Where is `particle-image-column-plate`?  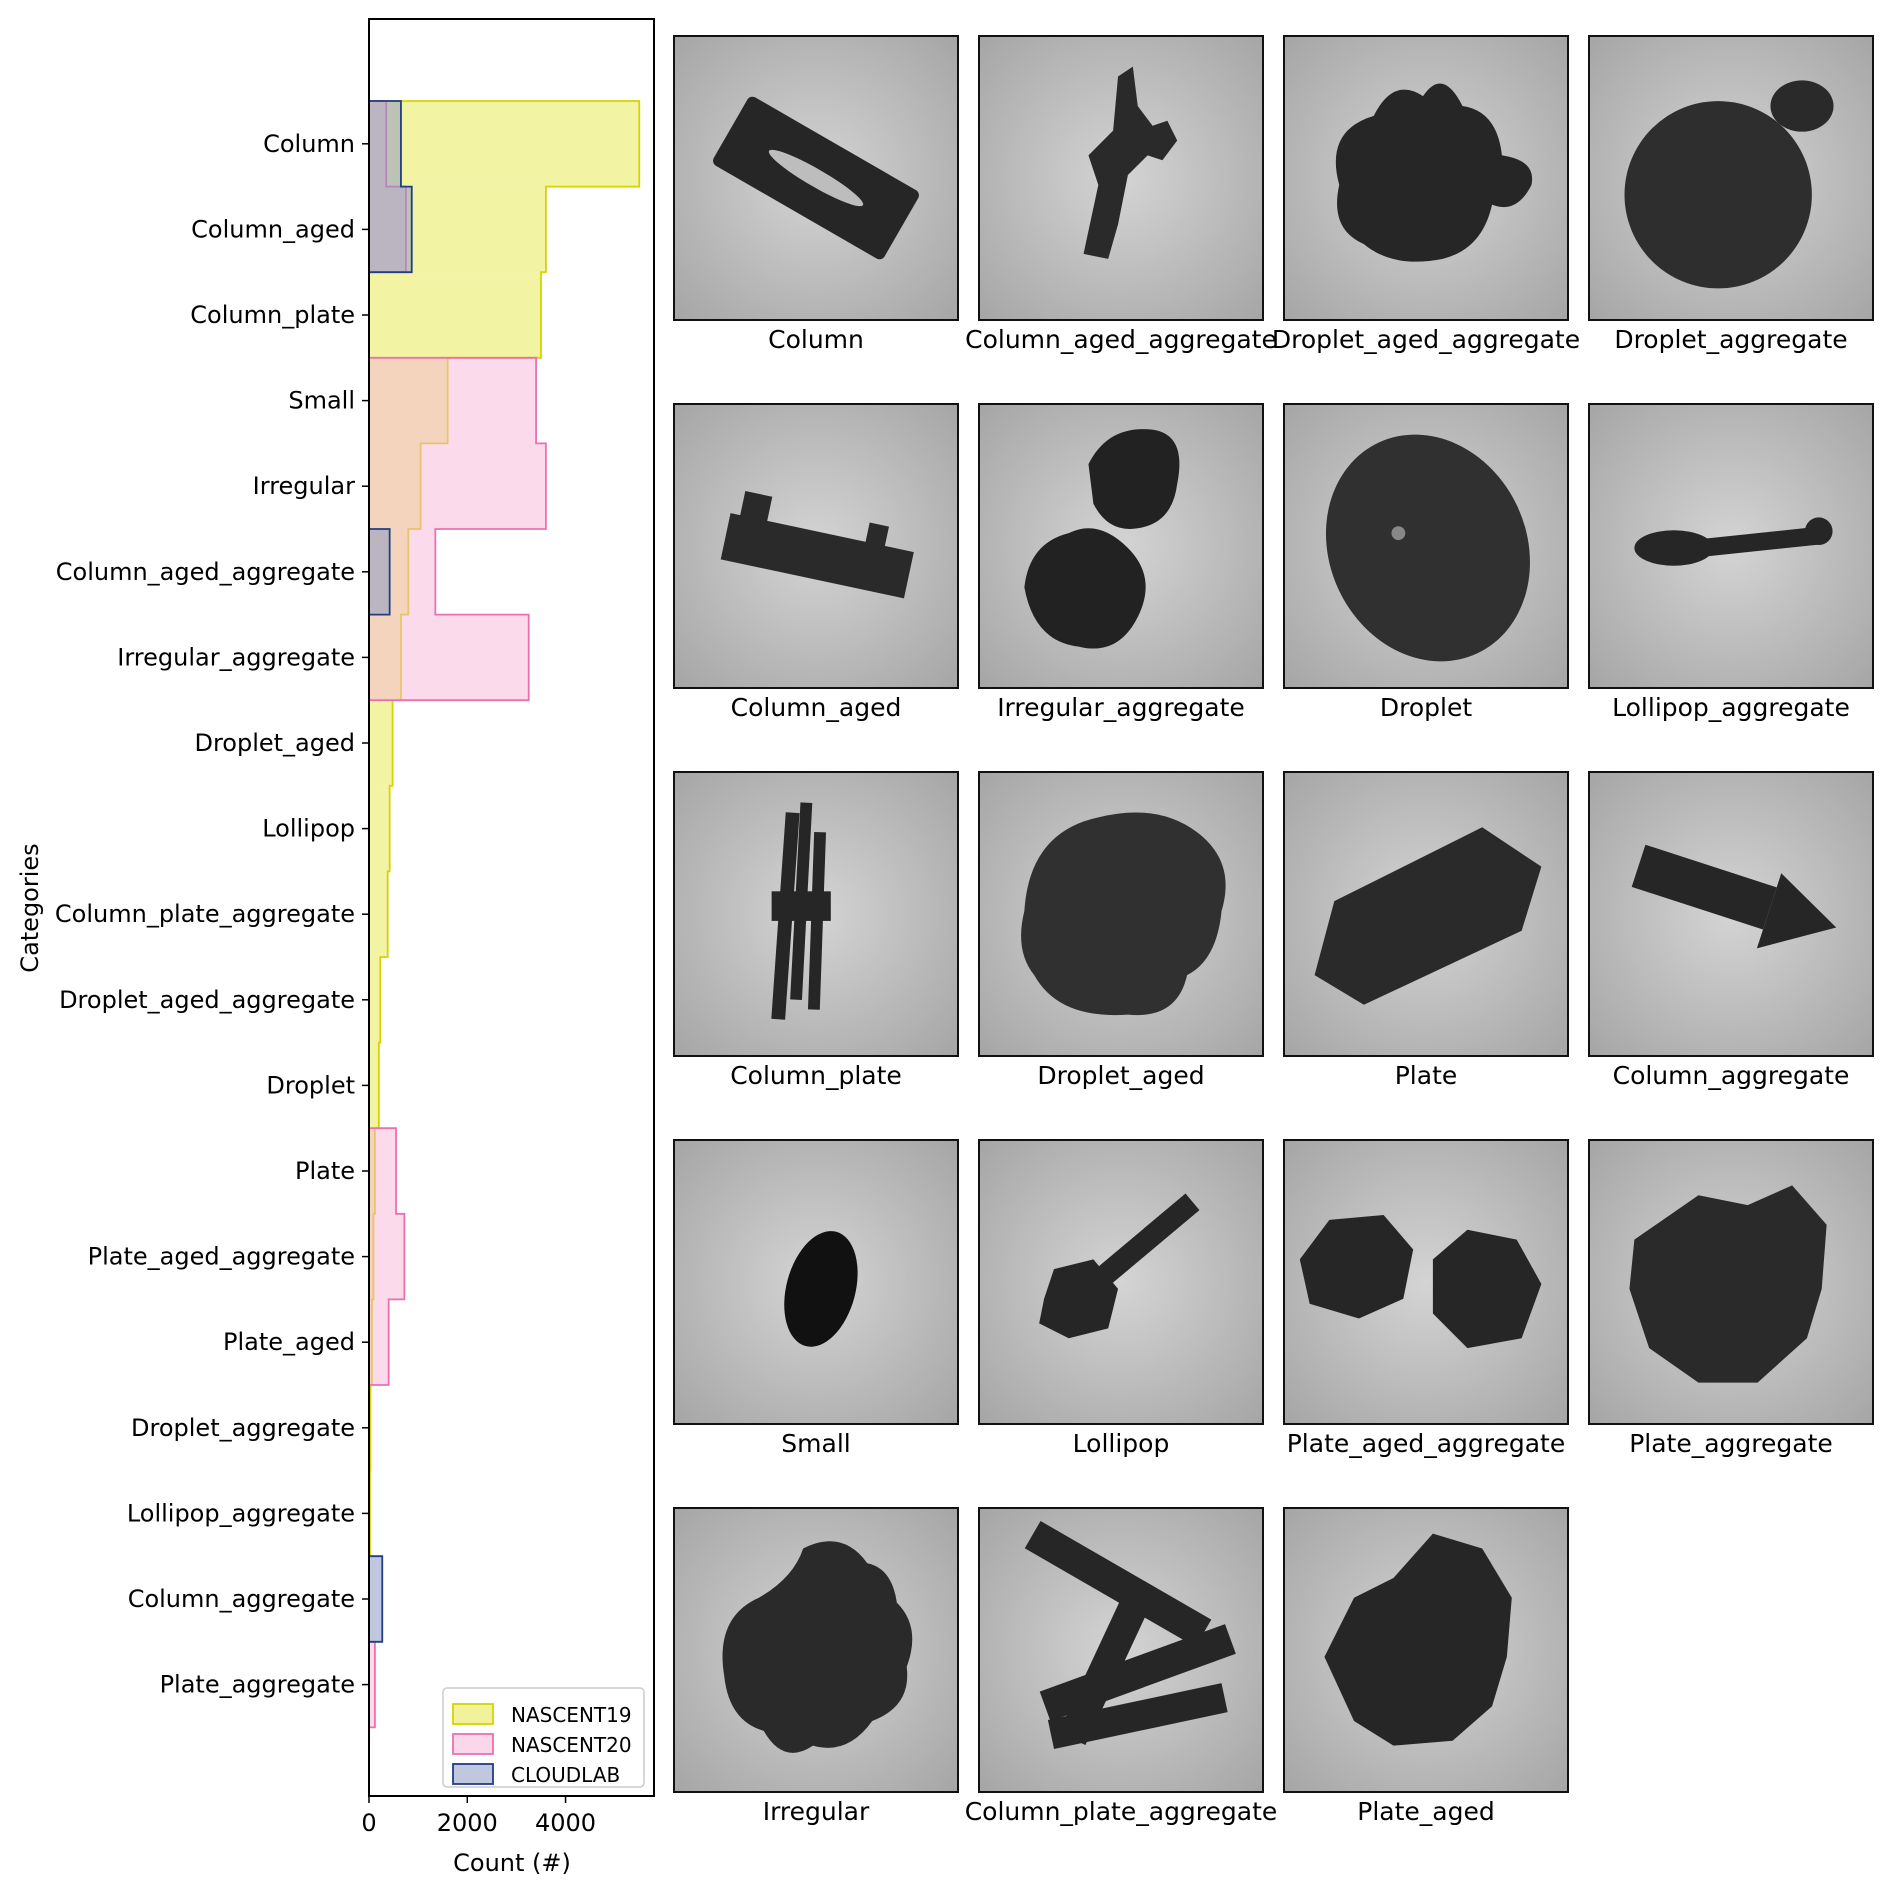
particle-image-column-plate is located at coordinates (816, 914).